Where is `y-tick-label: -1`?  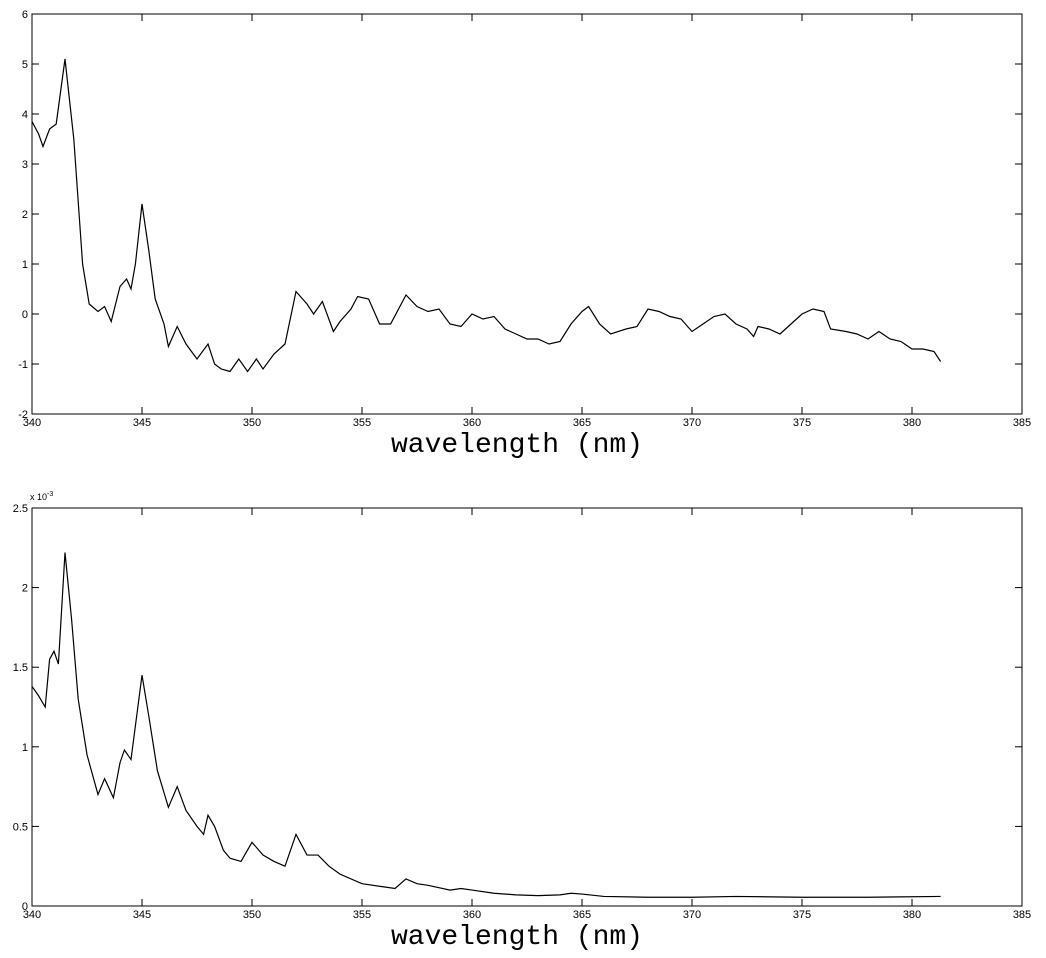 y-tick-label: -1 is located at coordinates (23, 365).